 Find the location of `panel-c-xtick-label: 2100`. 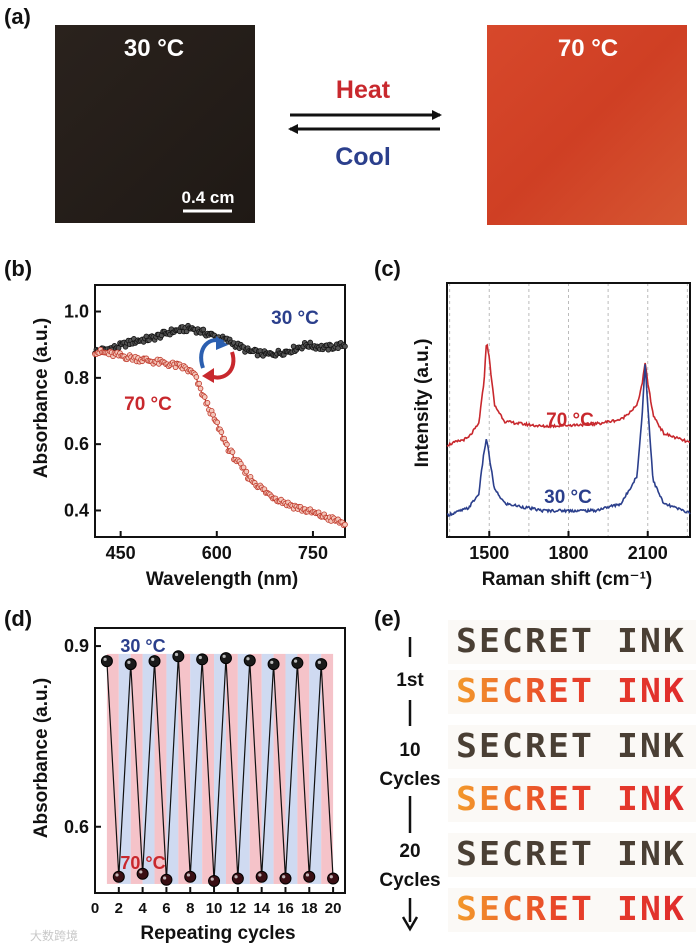

panel-c-xtick-label: 2100 is located at coordinates (648, 553).